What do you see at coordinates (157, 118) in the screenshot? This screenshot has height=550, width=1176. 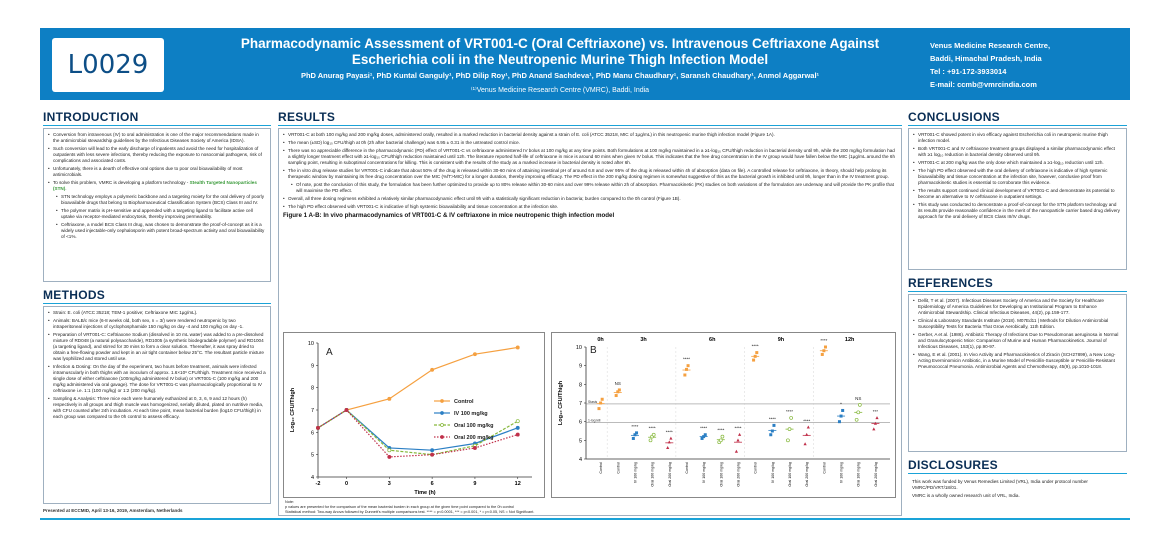 I see `introduction-heading: INTRODUCTION` at bounding box center [157, 118].